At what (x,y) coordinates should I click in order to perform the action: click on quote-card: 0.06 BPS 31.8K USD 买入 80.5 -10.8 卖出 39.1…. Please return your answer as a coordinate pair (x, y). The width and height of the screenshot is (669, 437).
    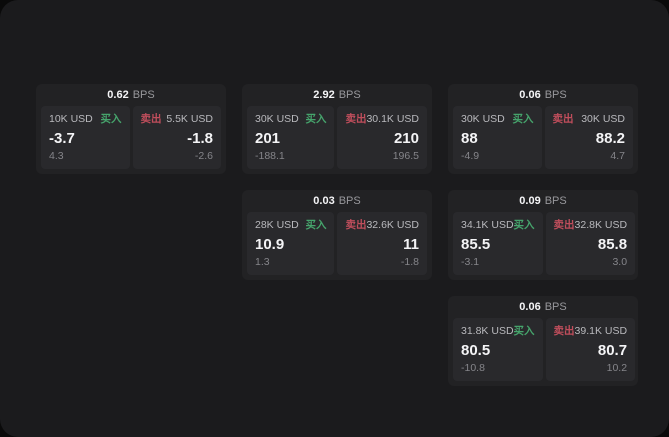
    Looking at the image, I should click on (543, 341).